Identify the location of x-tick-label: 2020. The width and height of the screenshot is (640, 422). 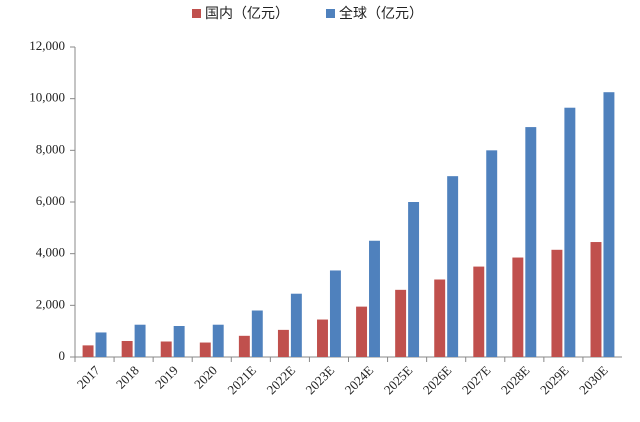
(205, 377).